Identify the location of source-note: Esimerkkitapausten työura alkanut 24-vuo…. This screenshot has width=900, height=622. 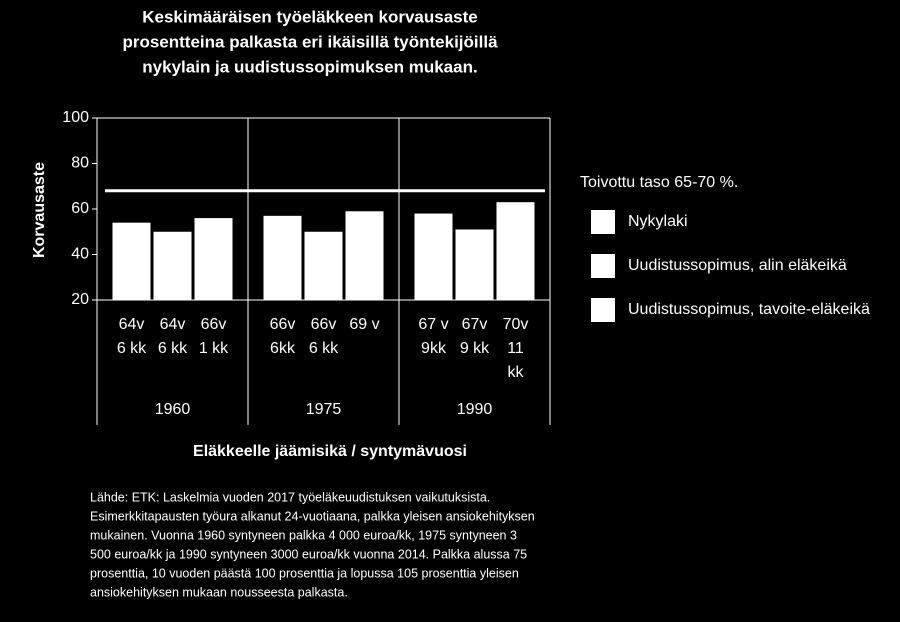
(312, 516).